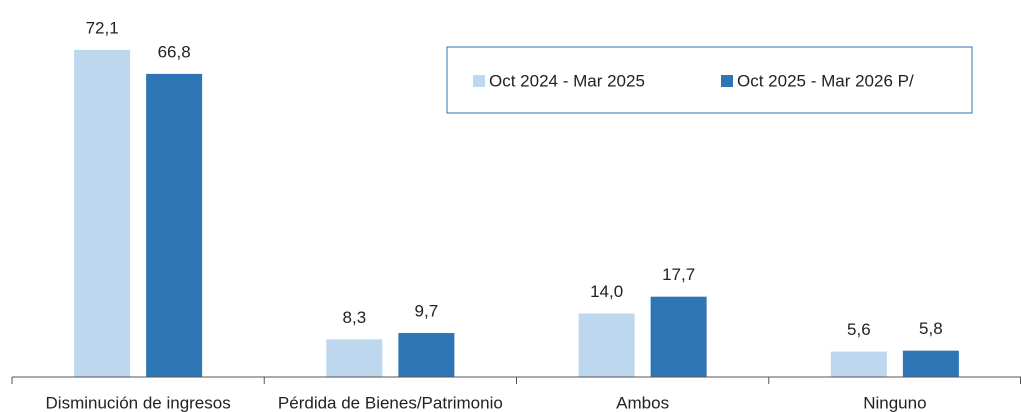 The image size is (1021, 412). I want to click on x-tick-label: Ambos, so click(642, 402).